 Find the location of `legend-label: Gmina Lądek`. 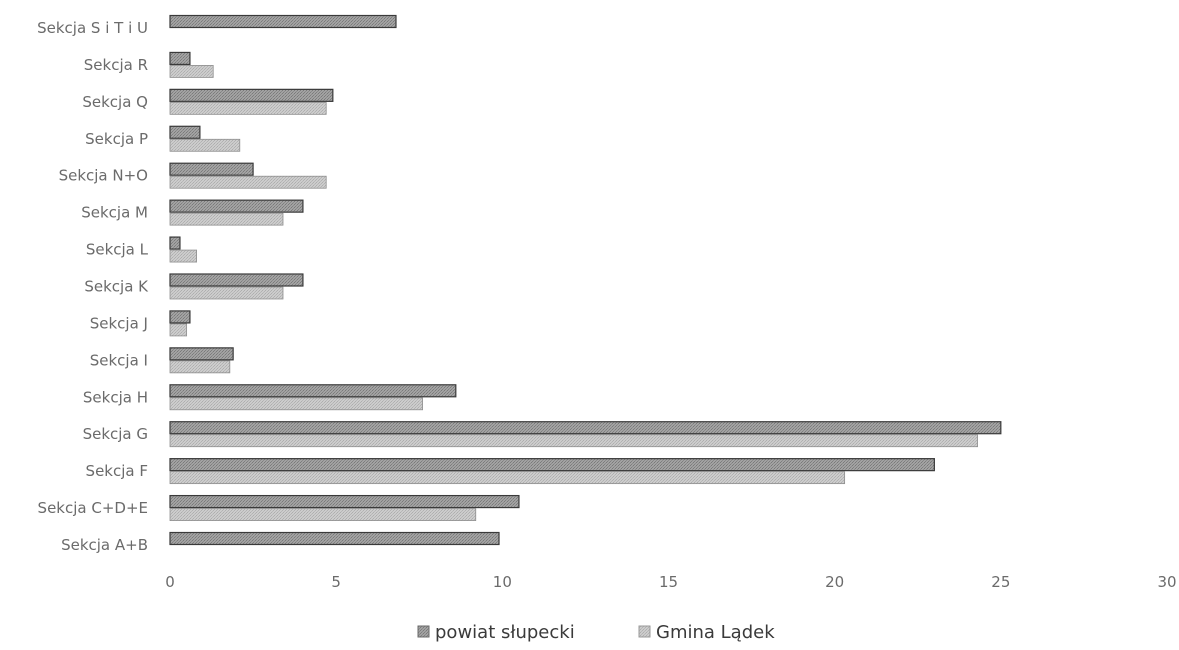

legend-label: Gmina Lądek is located at coordinates (715, 632).